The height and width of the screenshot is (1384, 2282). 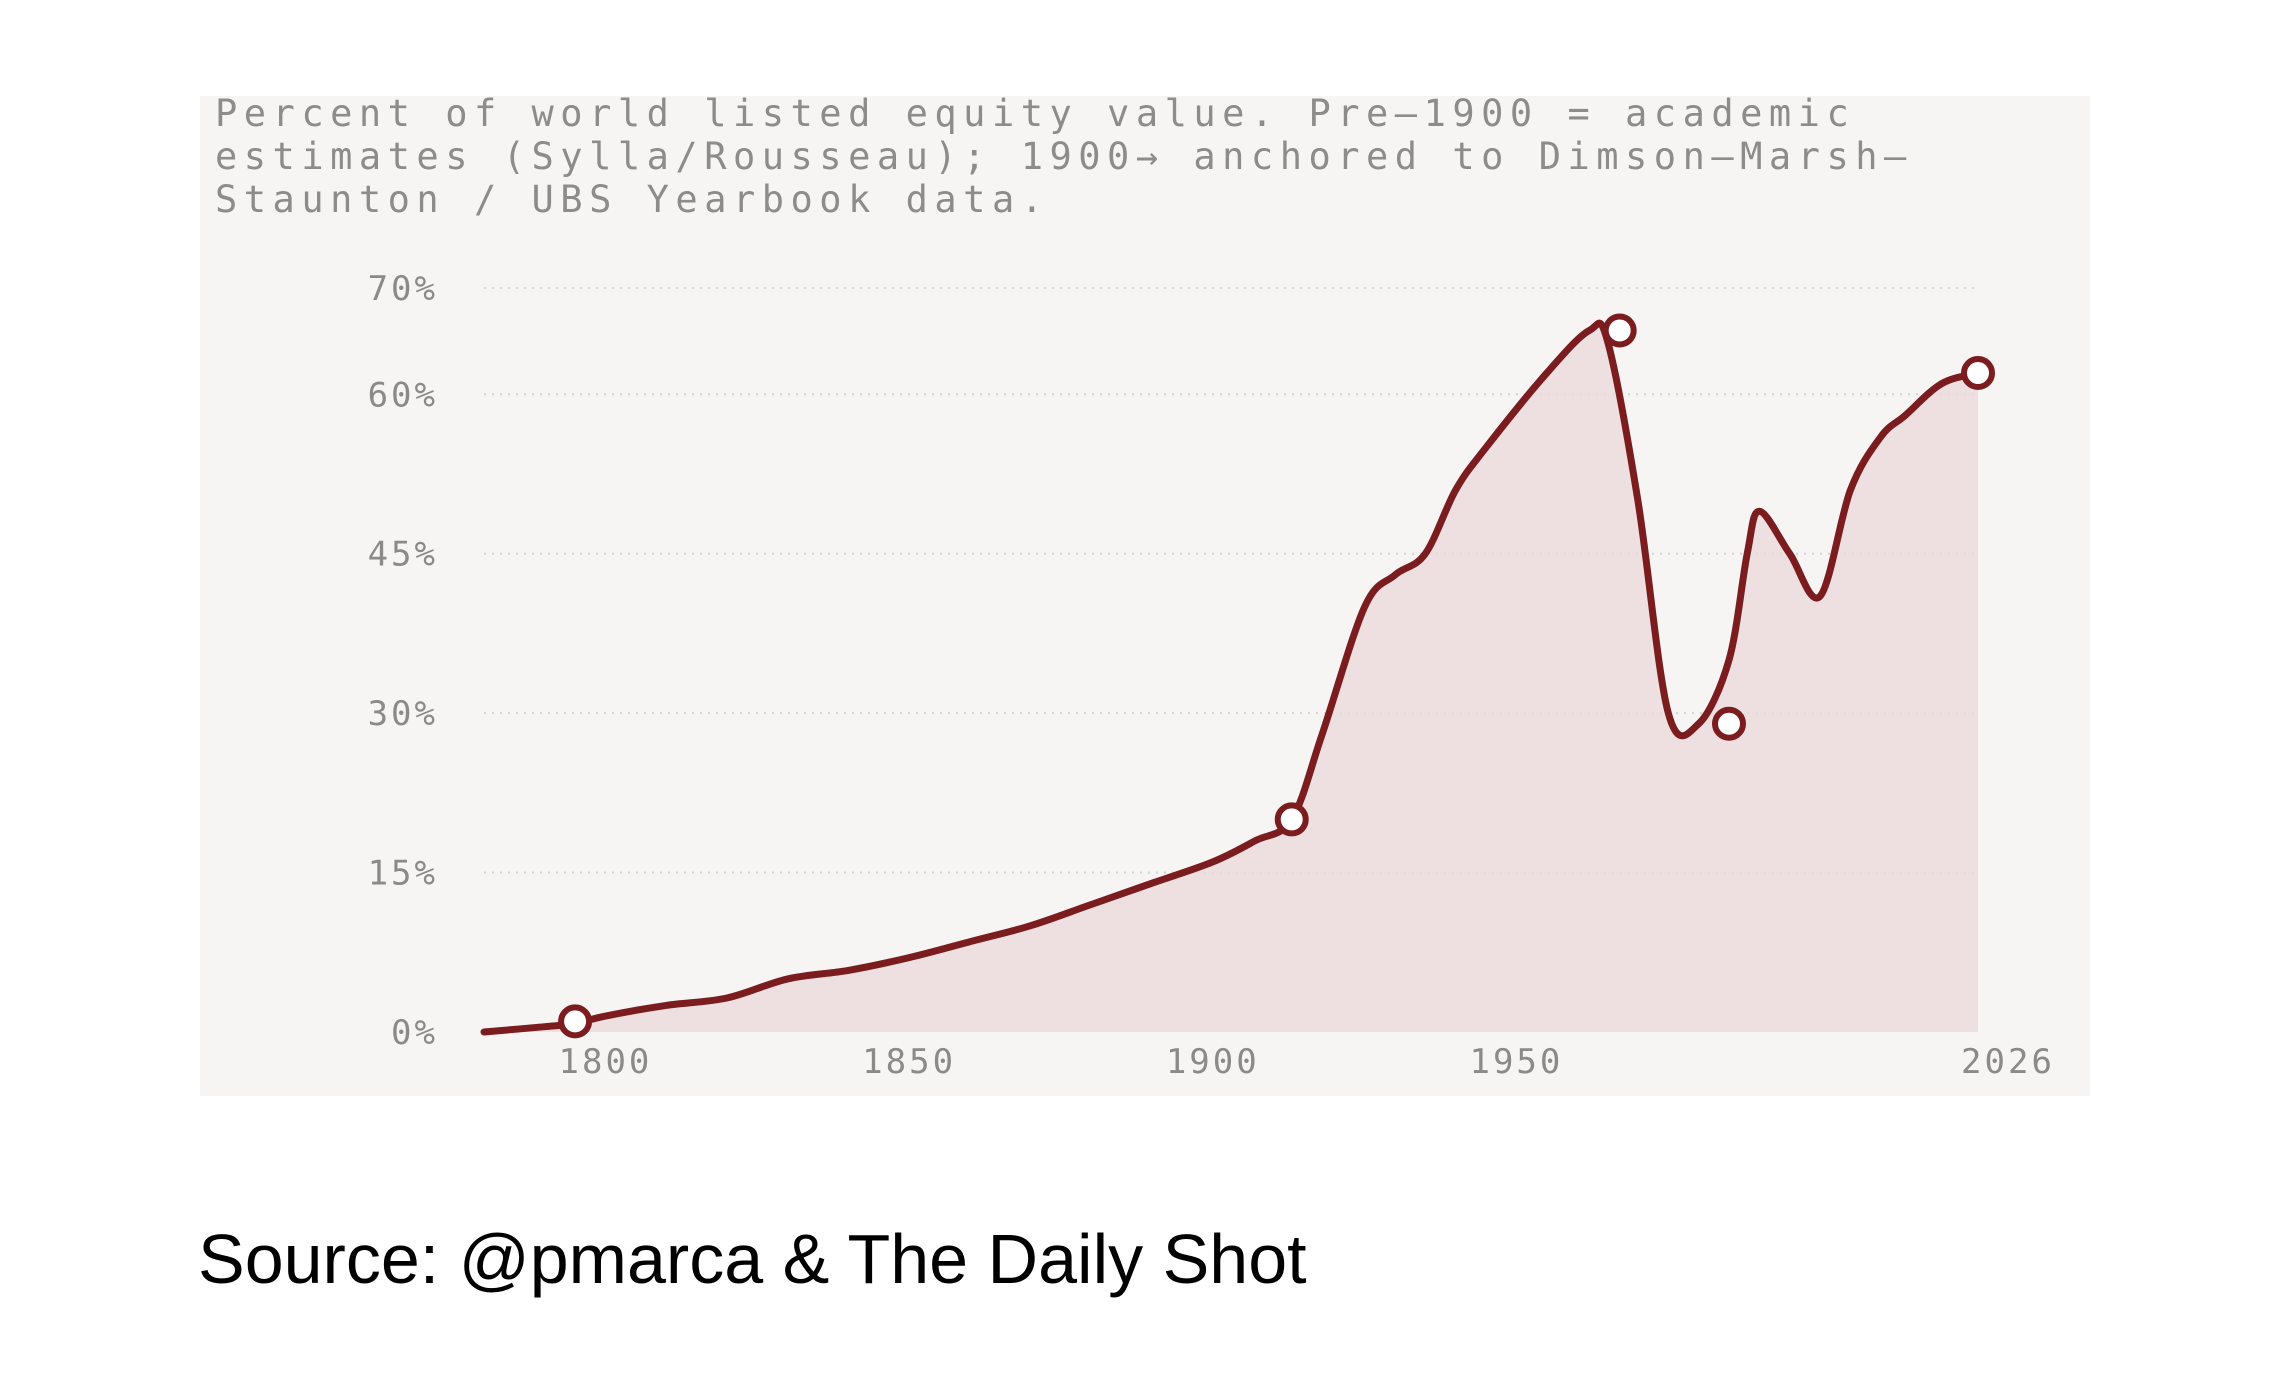 I want to click on x-axis-ticks: 1800 1850 1900 1950 2026, so click(x=1307, y=1062).